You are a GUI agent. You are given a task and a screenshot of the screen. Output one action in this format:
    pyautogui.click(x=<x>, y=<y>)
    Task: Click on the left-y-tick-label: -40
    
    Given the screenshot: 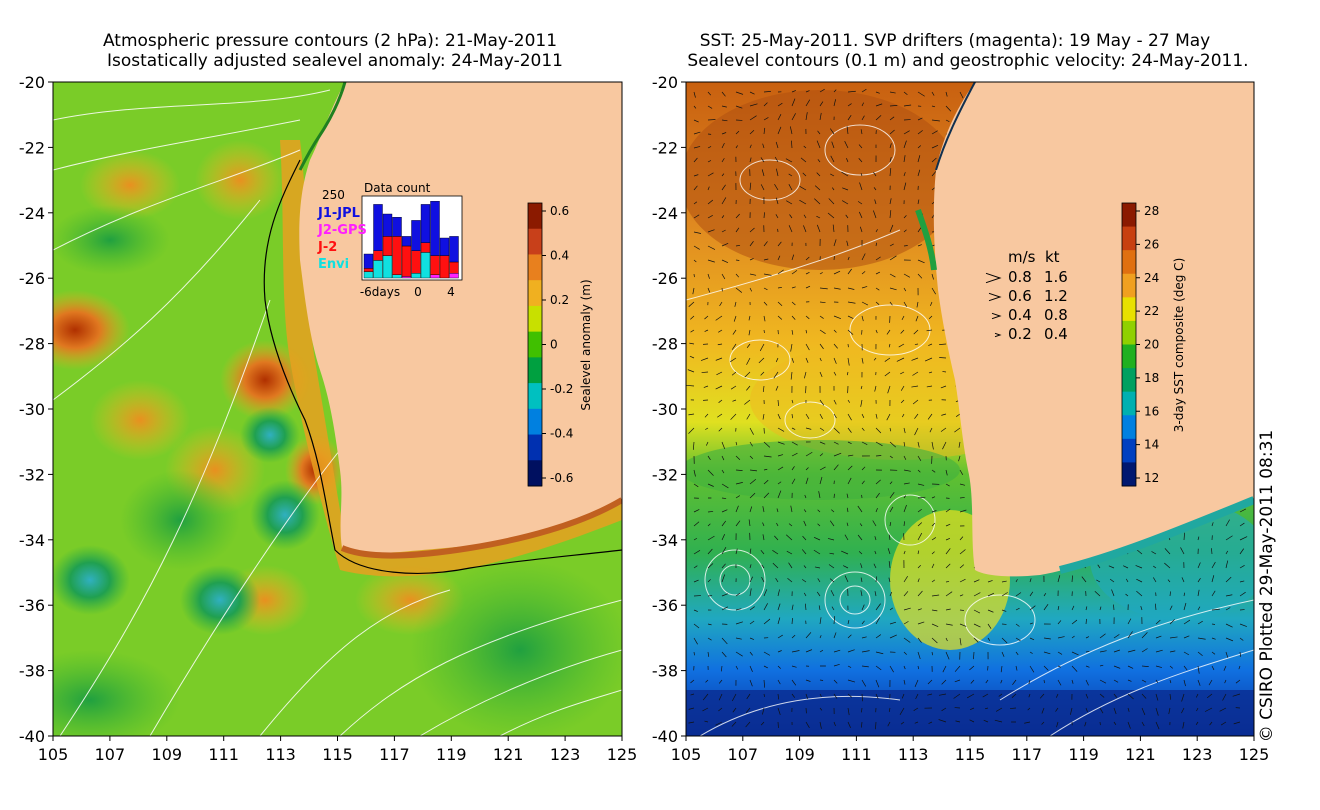 What is the action you would take?
    pyautogui.click(x=32, y=736)
    